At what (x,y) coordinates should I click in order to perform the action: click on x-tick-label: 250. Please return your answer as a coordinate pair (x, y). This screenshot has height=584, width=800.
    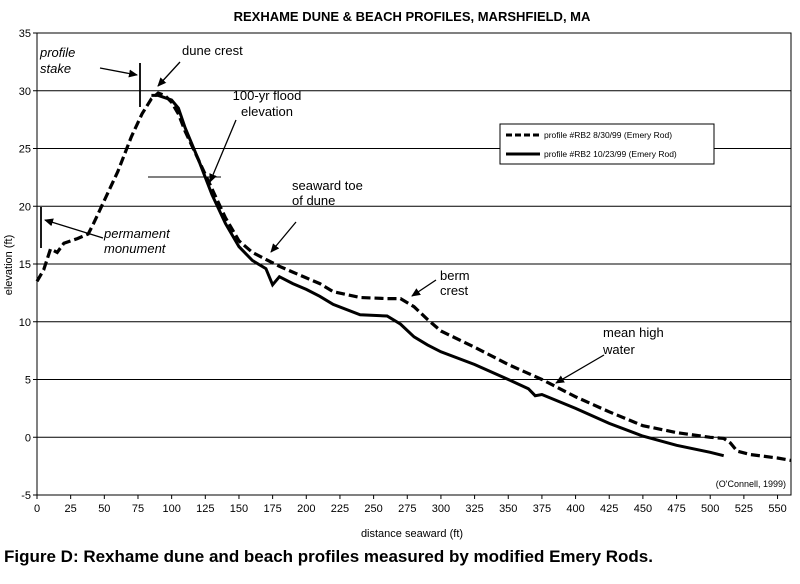
    Looking at the image, I should click on (373, 509).